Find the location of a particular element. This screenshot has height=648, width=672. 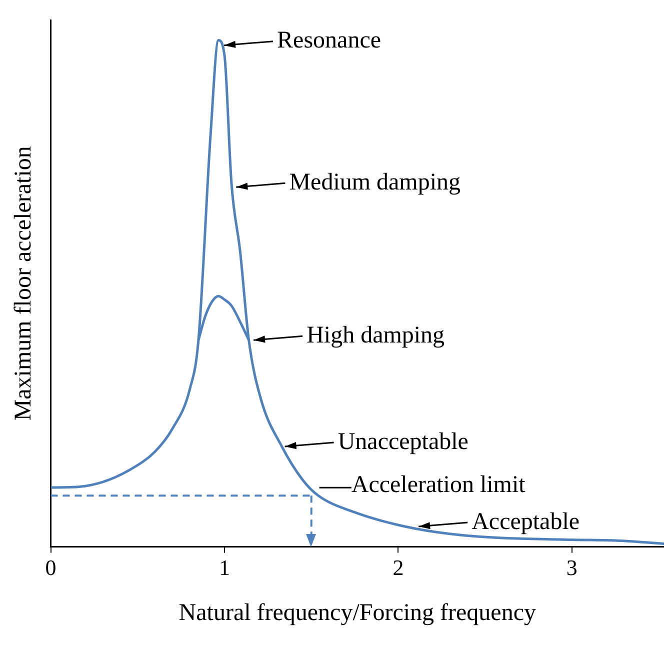

annotation: Unacceptable is located at coordinates (403, 441).